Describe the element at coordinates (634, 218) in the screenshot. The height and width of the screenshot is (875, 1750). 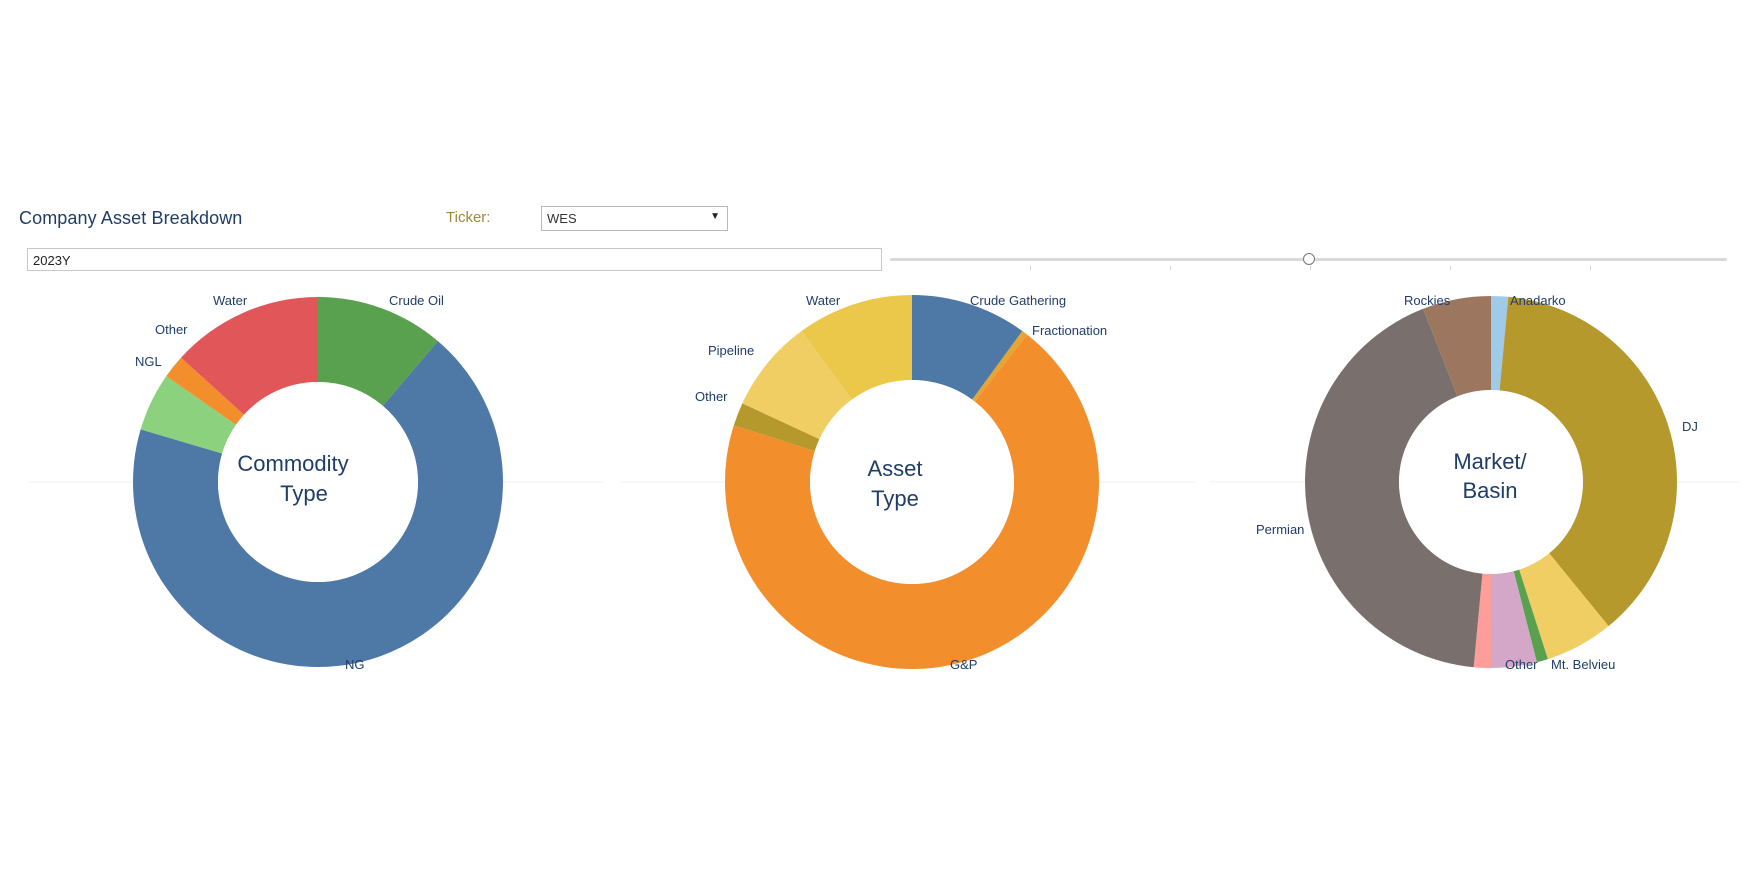
I see `ticker-dropdown: WES ▼` at that location.